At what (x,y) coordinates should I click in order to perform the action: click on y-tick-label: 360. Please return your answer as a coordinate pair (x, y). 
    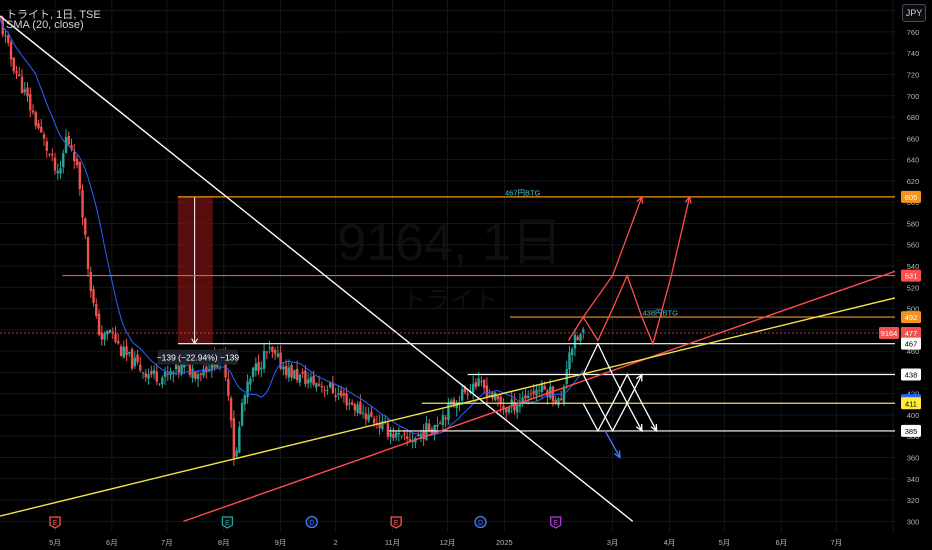
    Looking at the image, I should click on (913, 458).